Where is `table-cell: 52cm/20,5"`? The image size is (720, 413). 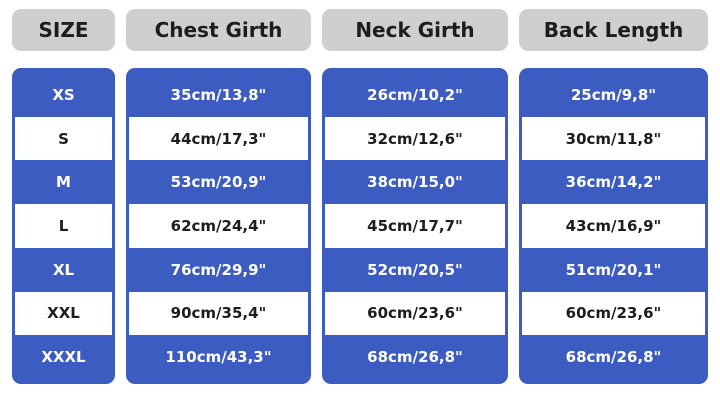
table-cell: 52cm/20,5" is located at coordinates (415, 269).